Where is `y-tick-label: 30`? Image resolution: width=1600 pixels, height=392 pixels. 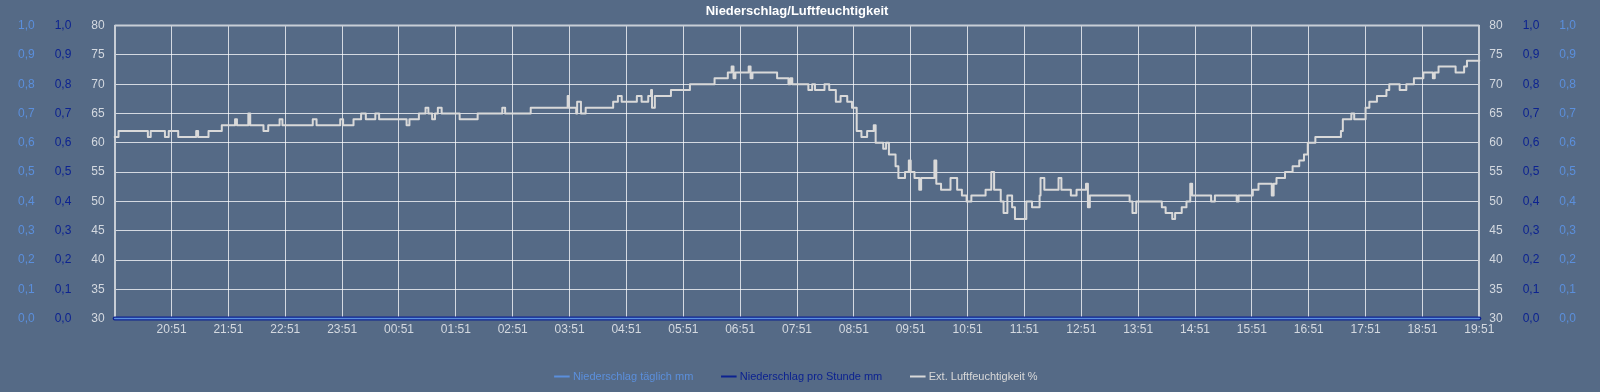 y-tick-label: 30 is located at coordinates (98, 317).